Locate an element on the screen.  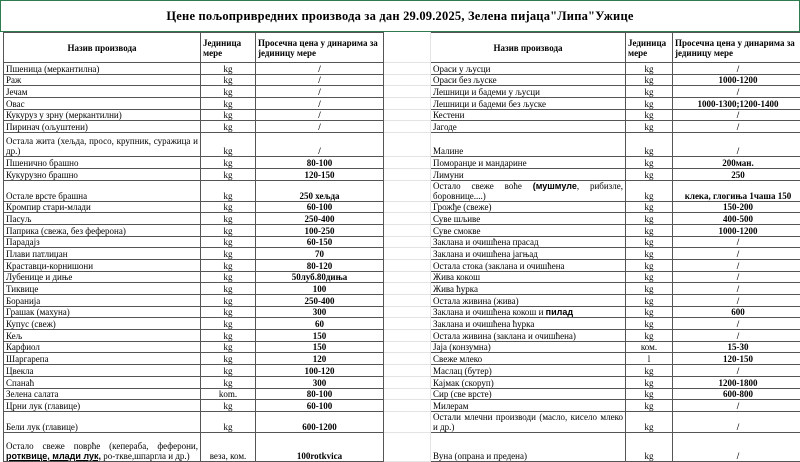
product-name-cell: Плави патлиџан is located at coordinates (102, 254).